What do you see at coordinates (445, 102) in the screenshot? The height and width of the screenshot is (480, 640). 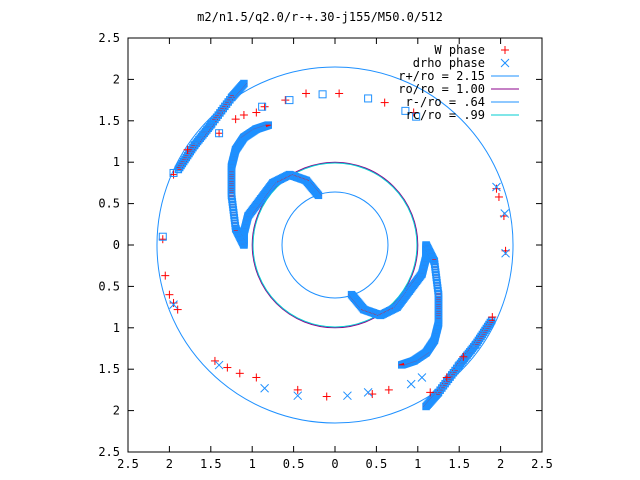 I see `legend-label: r-/ro = .64` at bounding box center [445, 102].